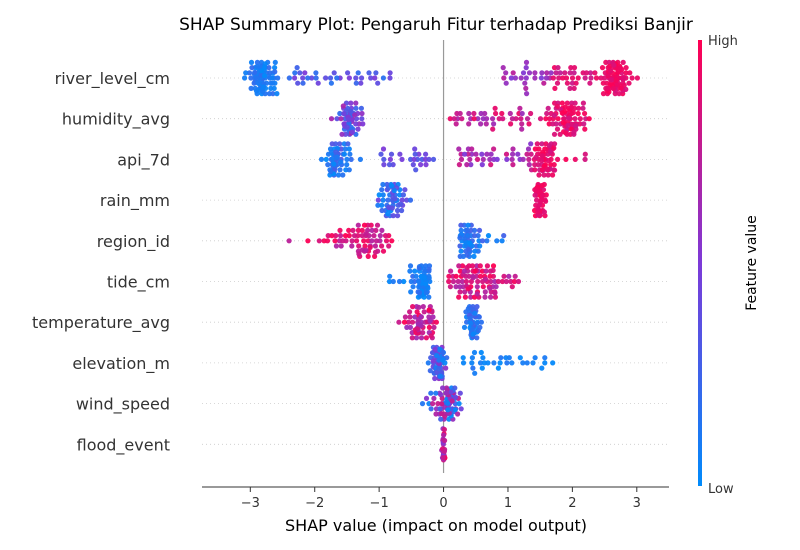 This screenshot has width=800, height=550. I want to click on shap-point-flood_event, so click(443, 458).